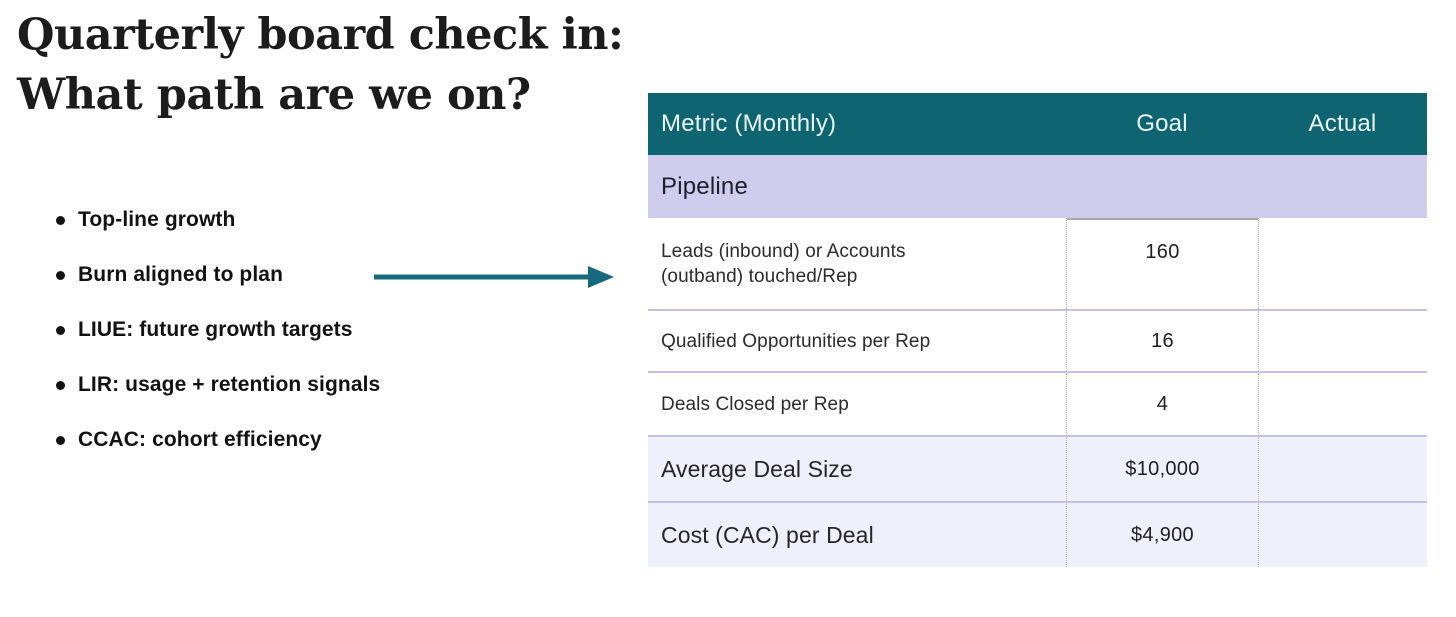  I want to click on metric-cell: Deals Closed per Rep, so click(755, 404).